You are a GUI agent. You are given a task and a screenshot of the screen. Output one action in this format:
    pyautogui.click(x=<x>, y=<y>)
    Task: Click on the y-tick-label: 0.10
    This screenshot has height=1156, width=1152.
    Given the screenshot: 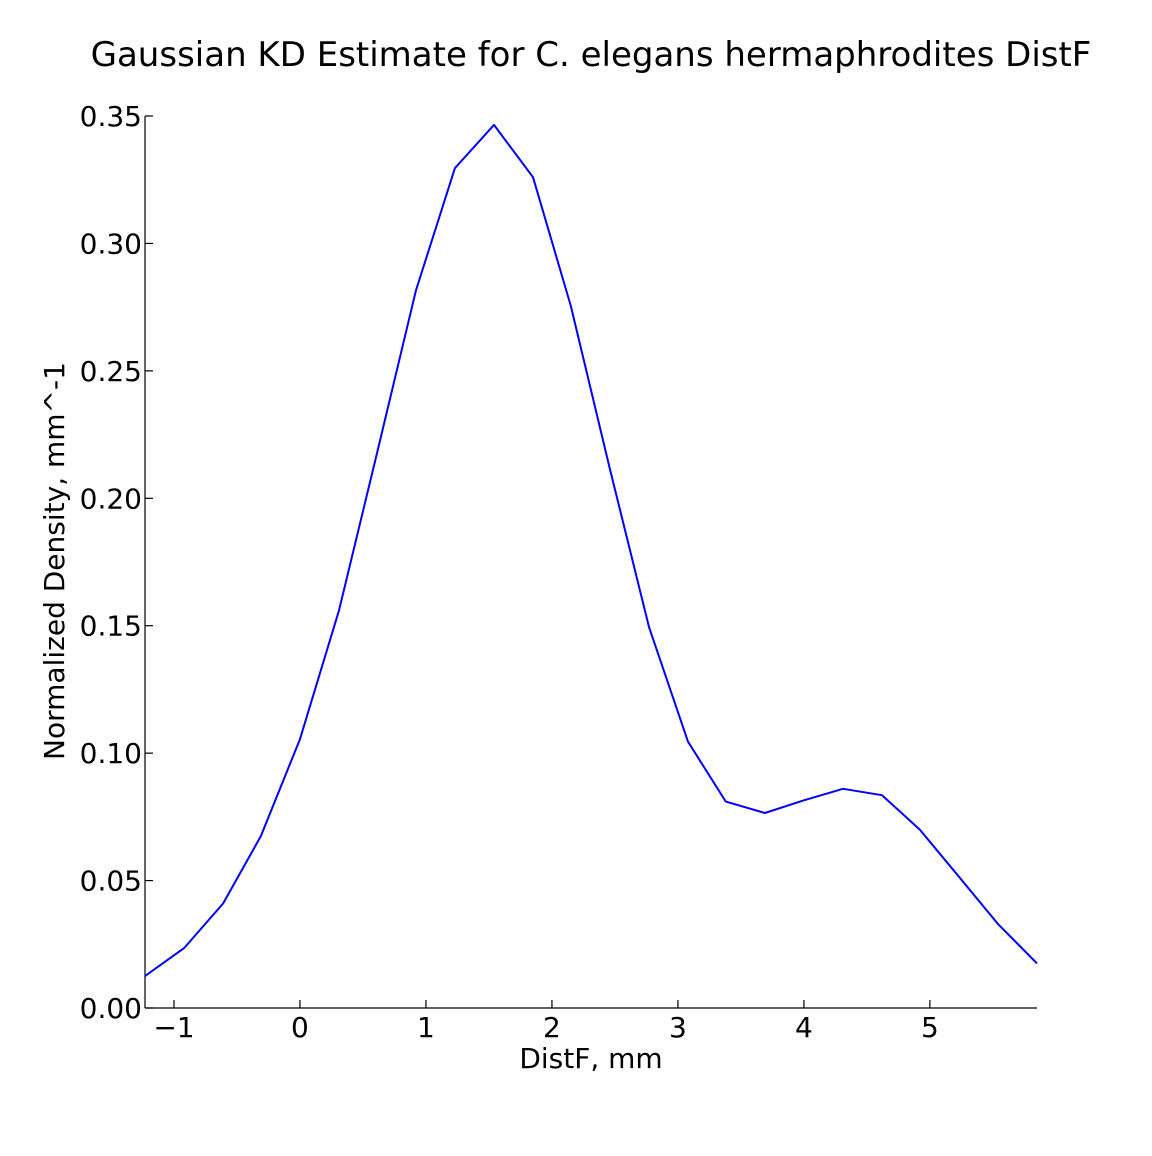 What is the action you would take?
    pyautogui.click(x=111, y=753)
    